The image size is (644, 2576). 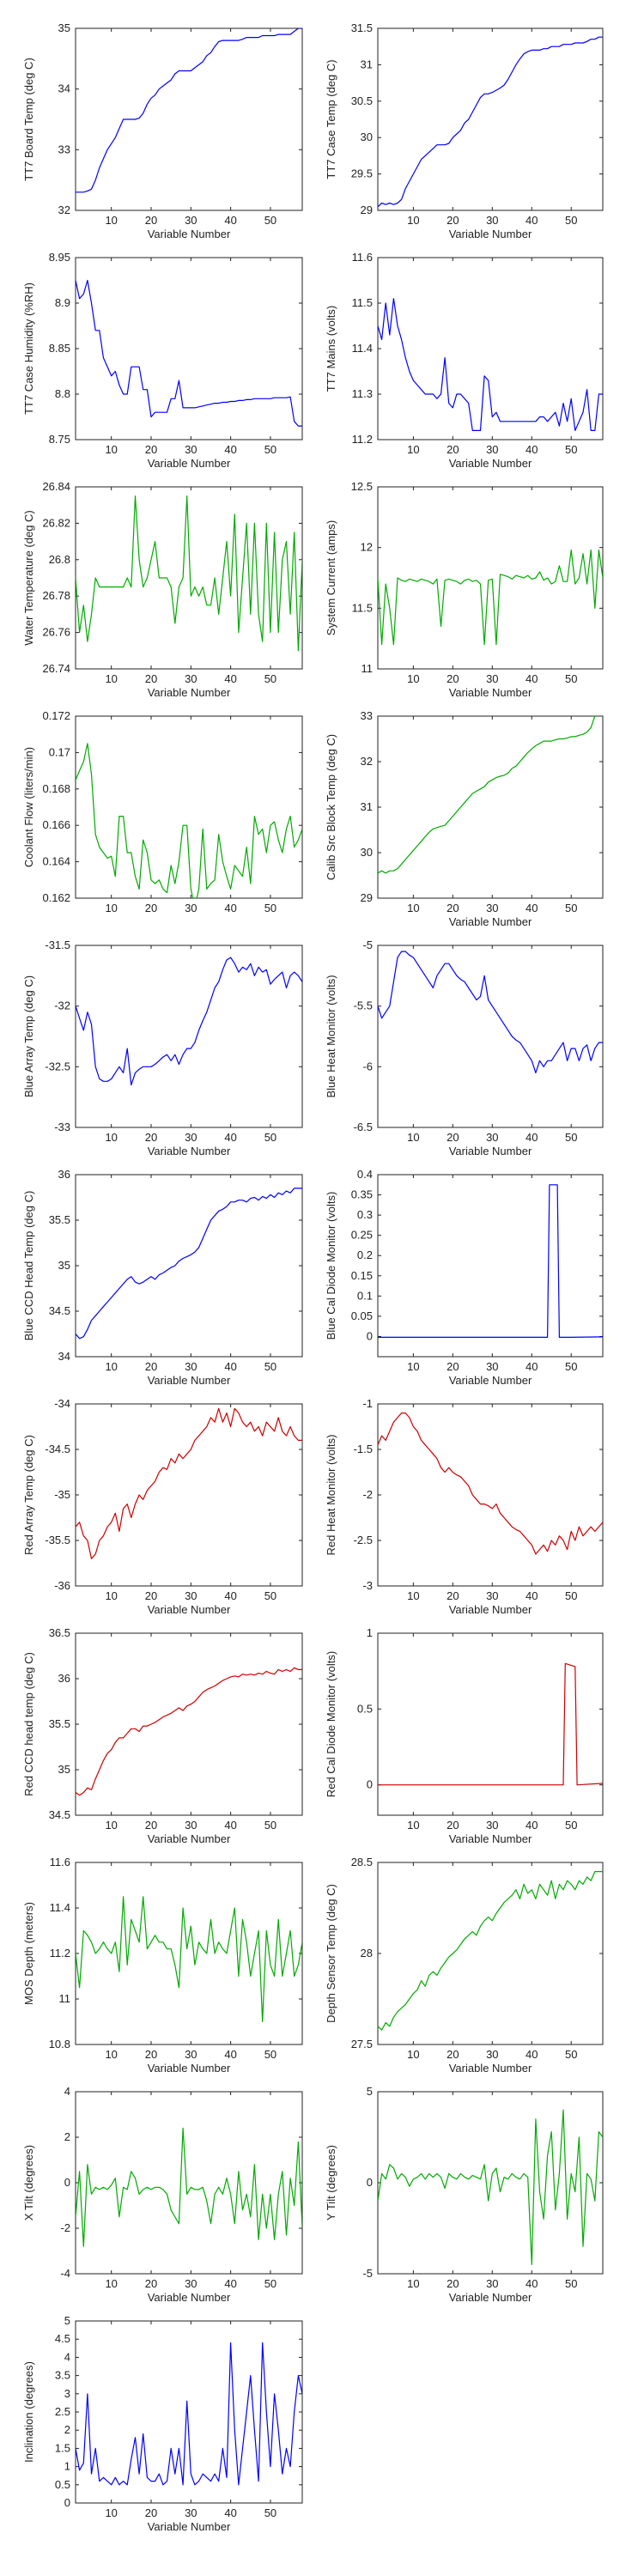 I want to click on y-axis-label: TT7 Board Temp (deg C), so click(x=28, y=119).